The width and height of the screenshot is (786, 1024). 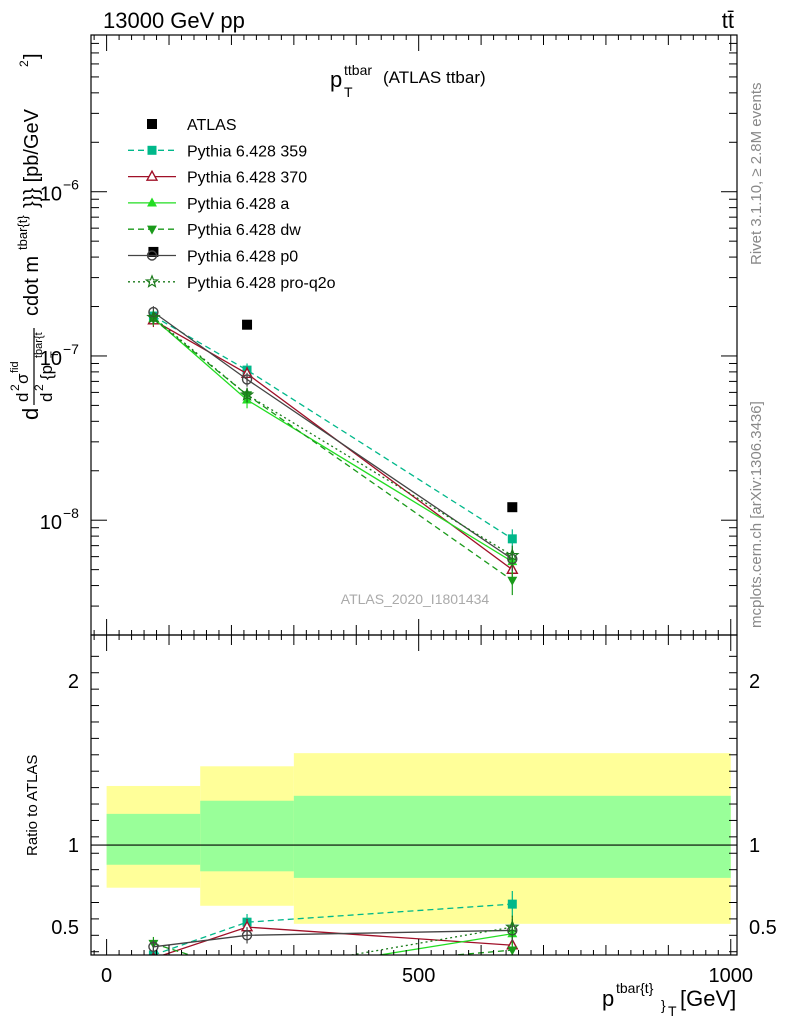 I want to click on legend-entry-0: ATLAS, so click(x=192, y=125).